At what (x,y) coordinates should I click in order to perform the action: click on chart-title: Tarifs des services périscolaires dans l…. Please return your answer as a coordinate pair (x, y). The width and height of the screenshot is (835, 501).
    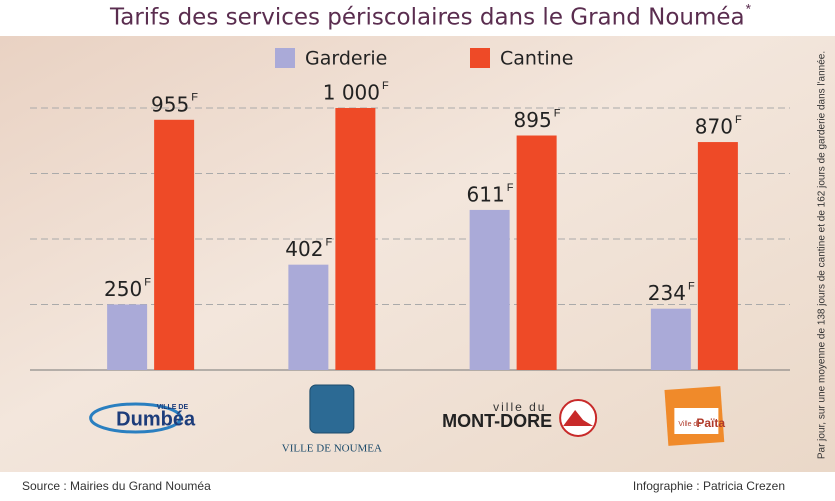
    Looking at the image, I should click on (427, 18).